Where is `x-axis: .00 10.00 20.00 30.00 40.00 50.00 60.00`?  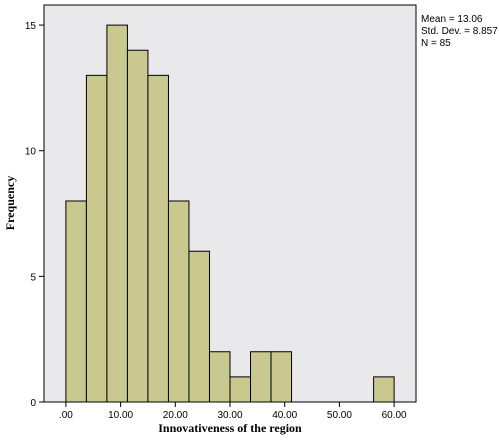 x-axis: .00 10.00 20.00 30.00 40.00 50.00 60.00 is located at coordinates (233, 411).